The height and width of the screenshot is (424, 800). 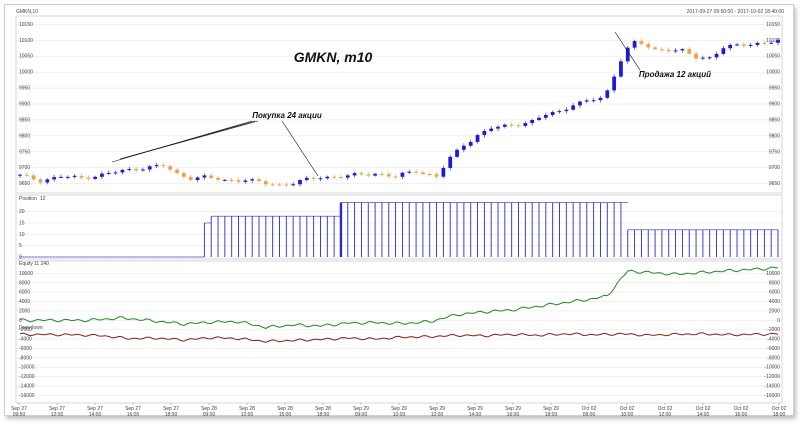 I want to click on equity-tick-label: -14000, so click(x=27, y=386).